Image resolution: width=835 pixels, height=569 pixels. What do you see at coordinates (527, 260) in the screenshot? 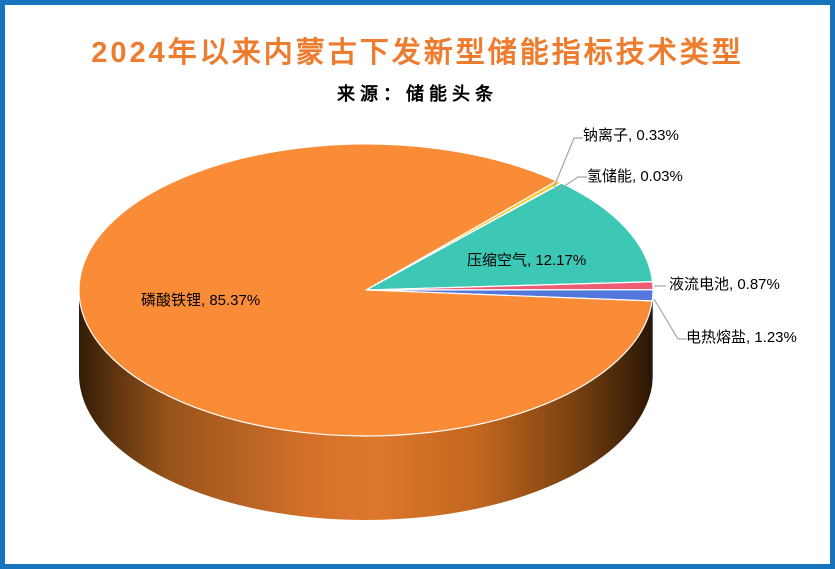
I see `slice-label-compressed-air: 压缩空气, 12.17%` at bounding box center [527, 260].